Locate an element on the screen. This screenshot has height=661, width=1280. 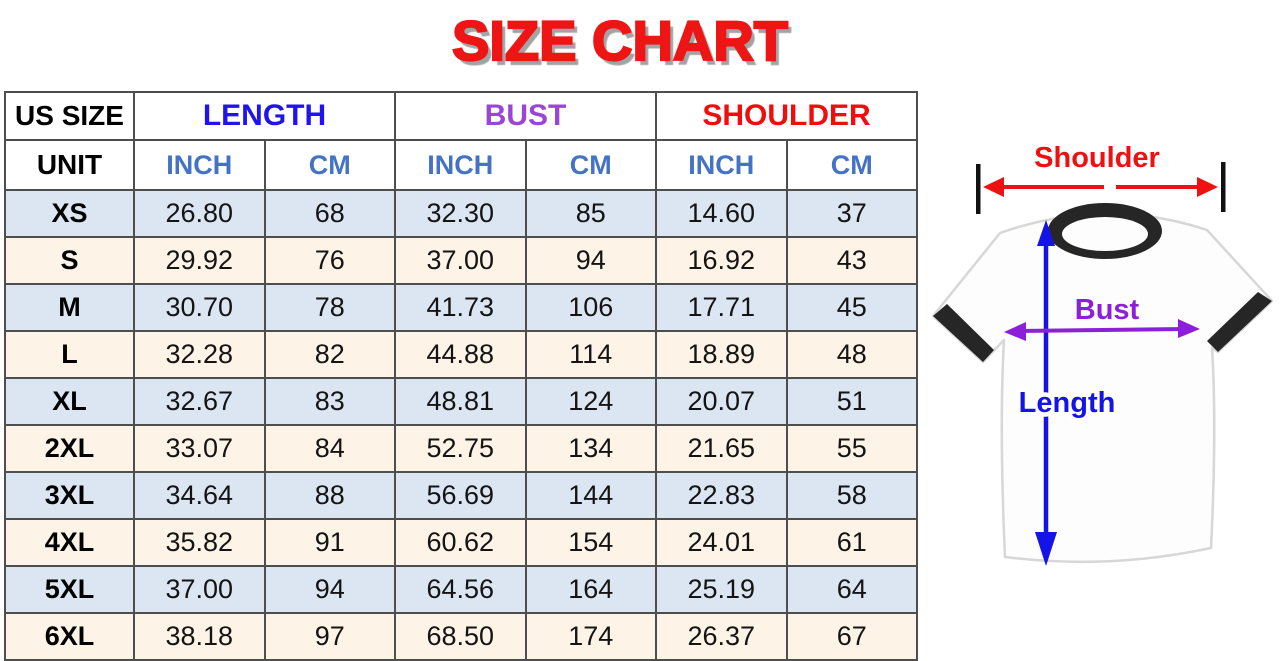
value-cell: 52.75 is located at coordinates (460, 448).